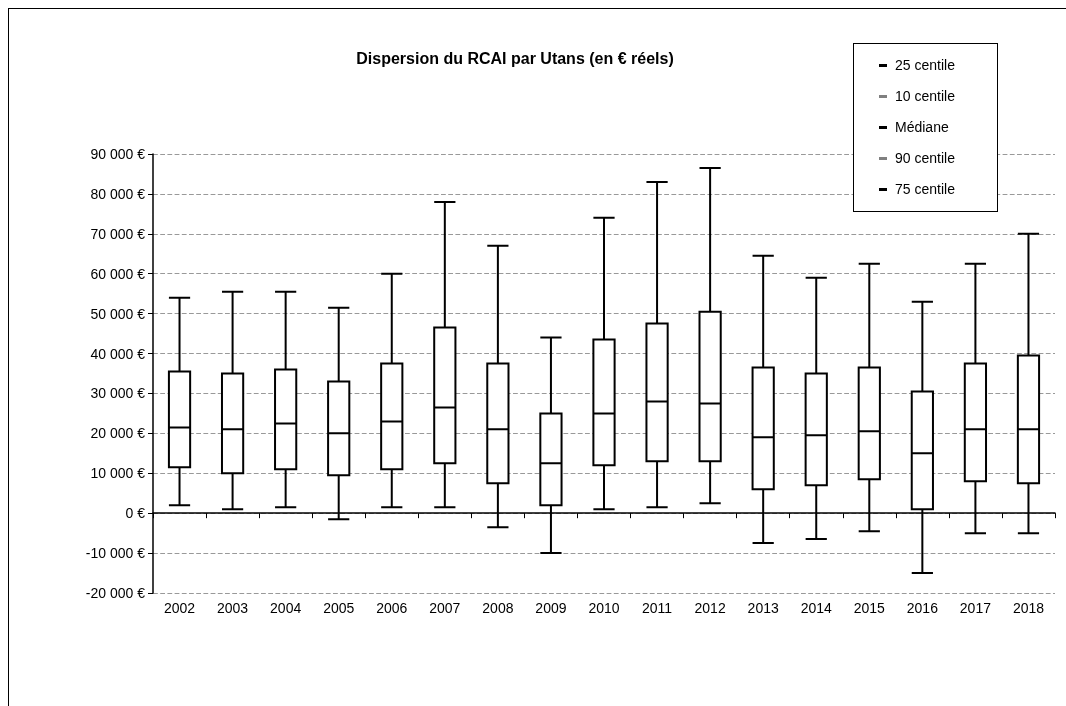  What do you see at coordinates (118, 273) in the screenshot?
I see `y-tick-label: 60 000 €` at bounding box center [118, 273].